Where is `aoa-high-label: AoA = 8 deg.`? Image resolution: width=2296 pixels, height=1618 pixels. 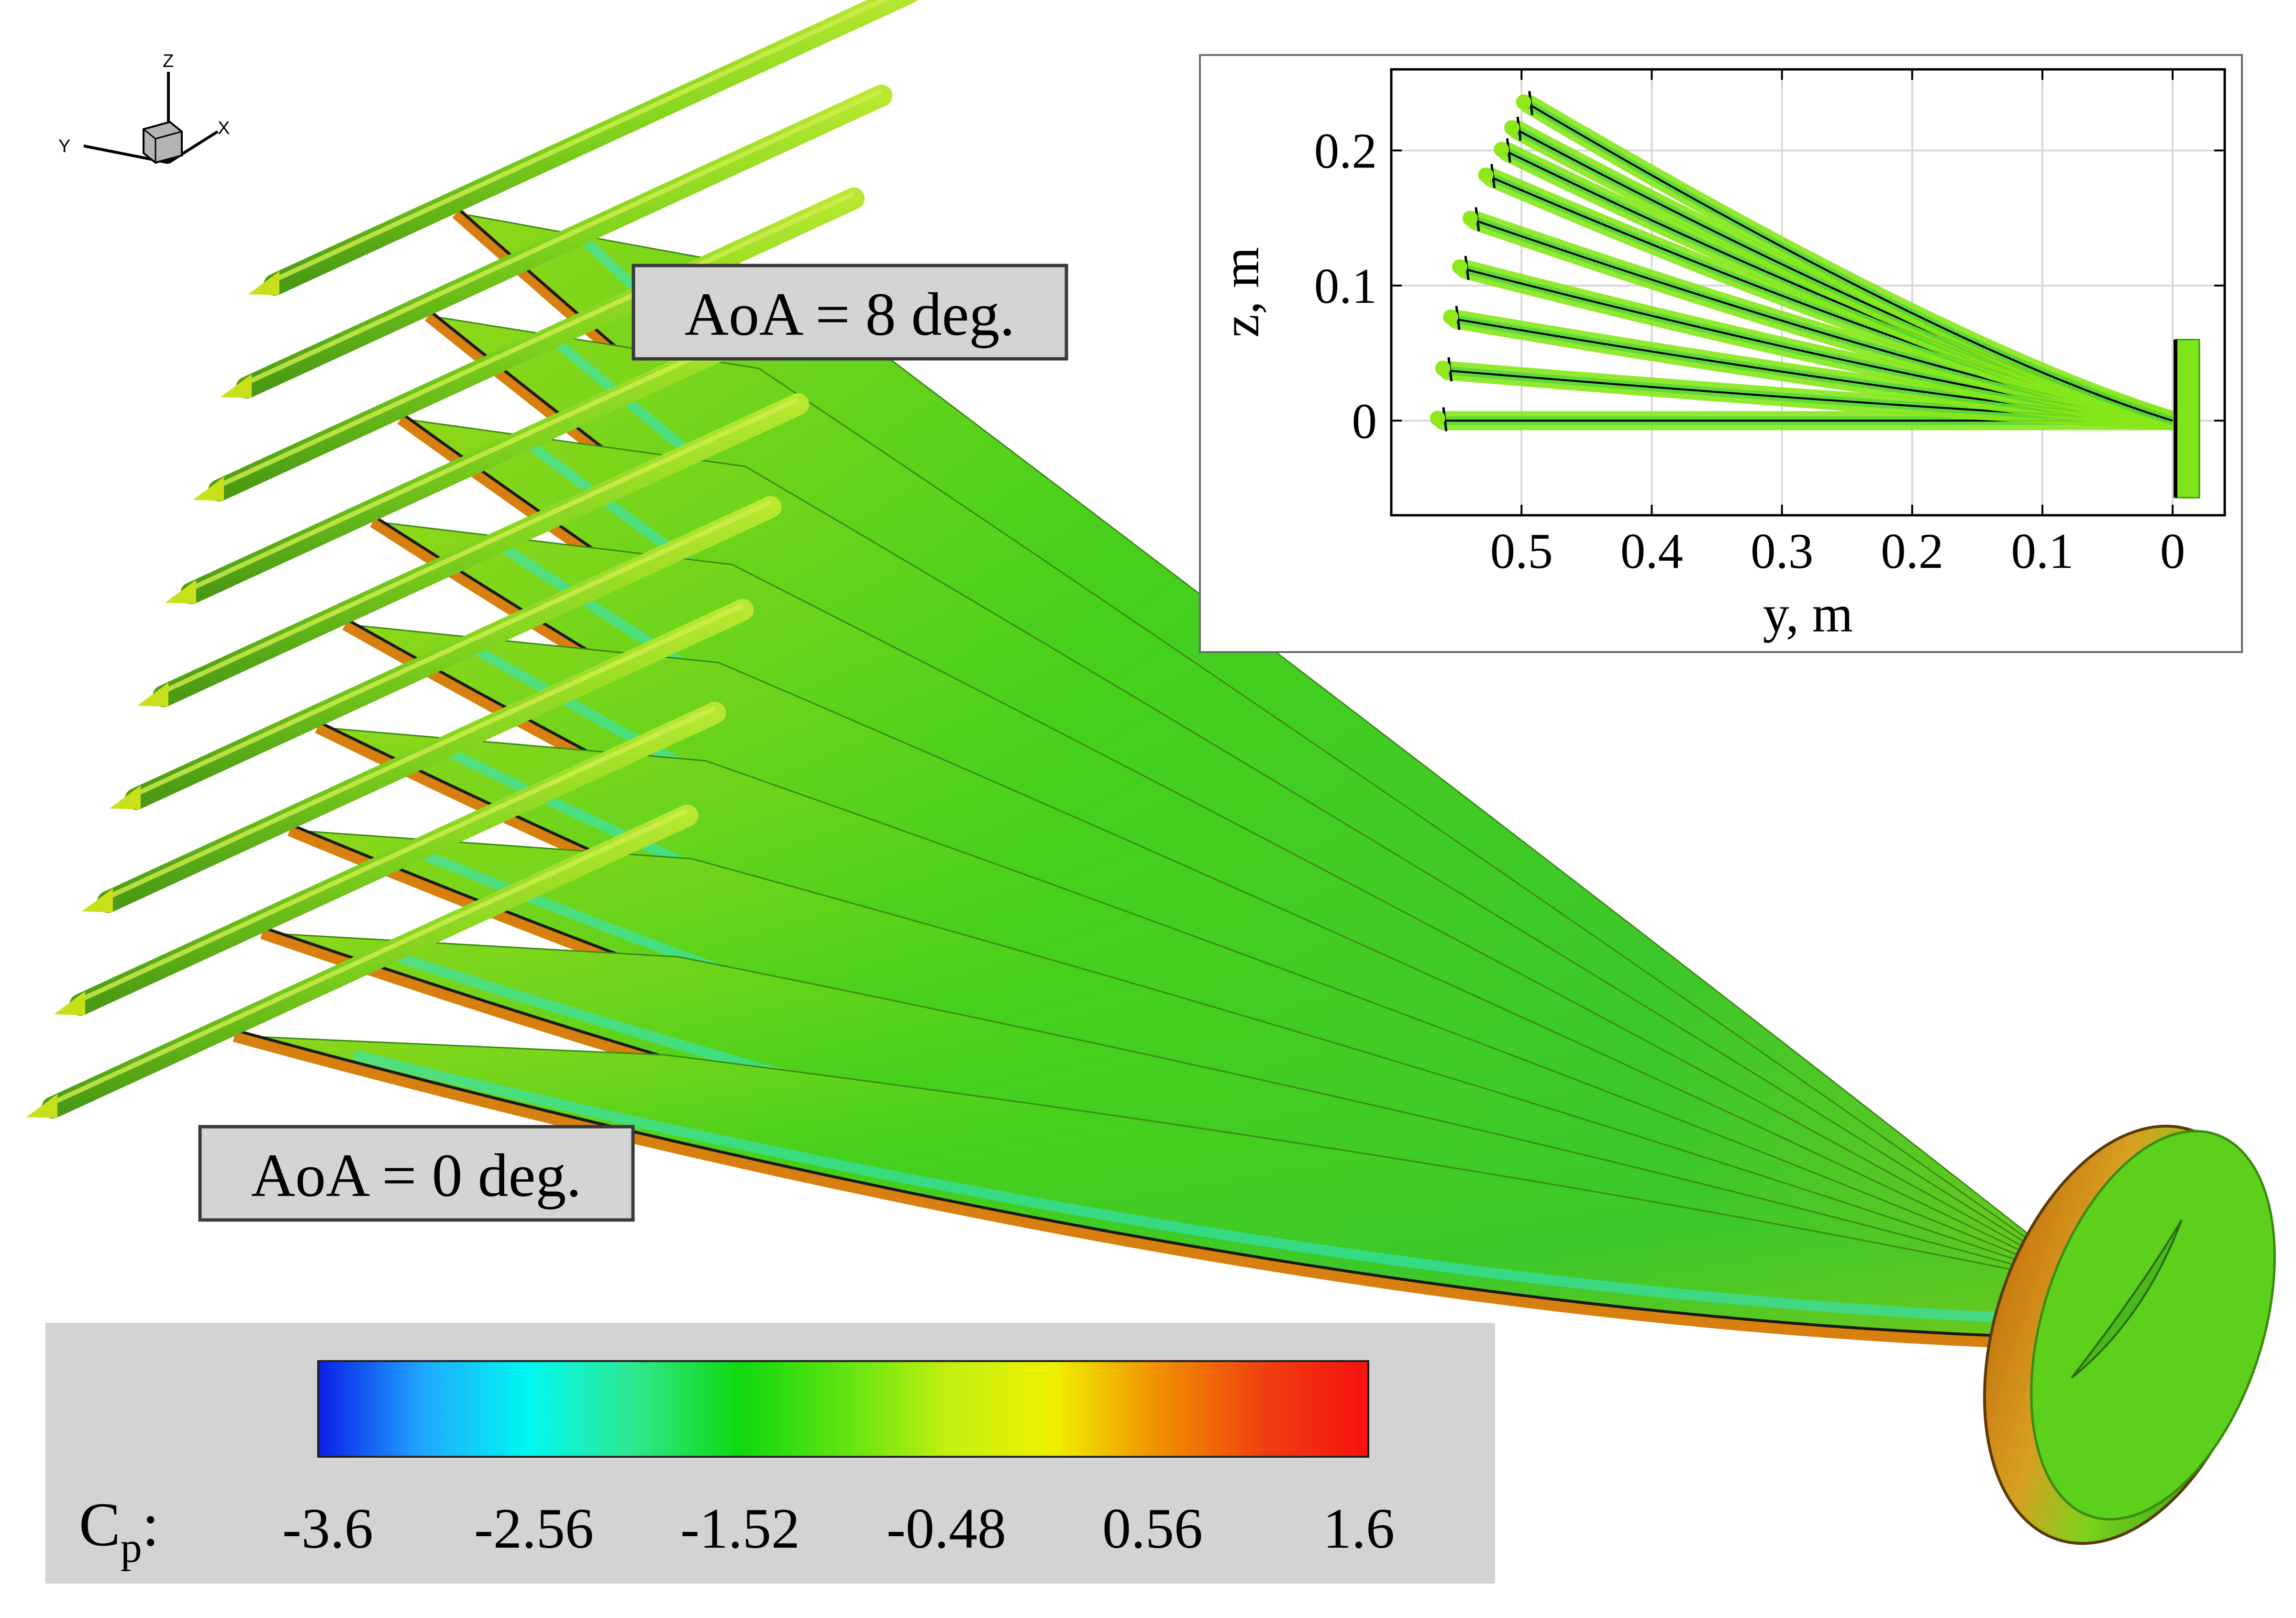
aoa-high-label: AoA = 8 deg. is located at coordinates (850, 314).